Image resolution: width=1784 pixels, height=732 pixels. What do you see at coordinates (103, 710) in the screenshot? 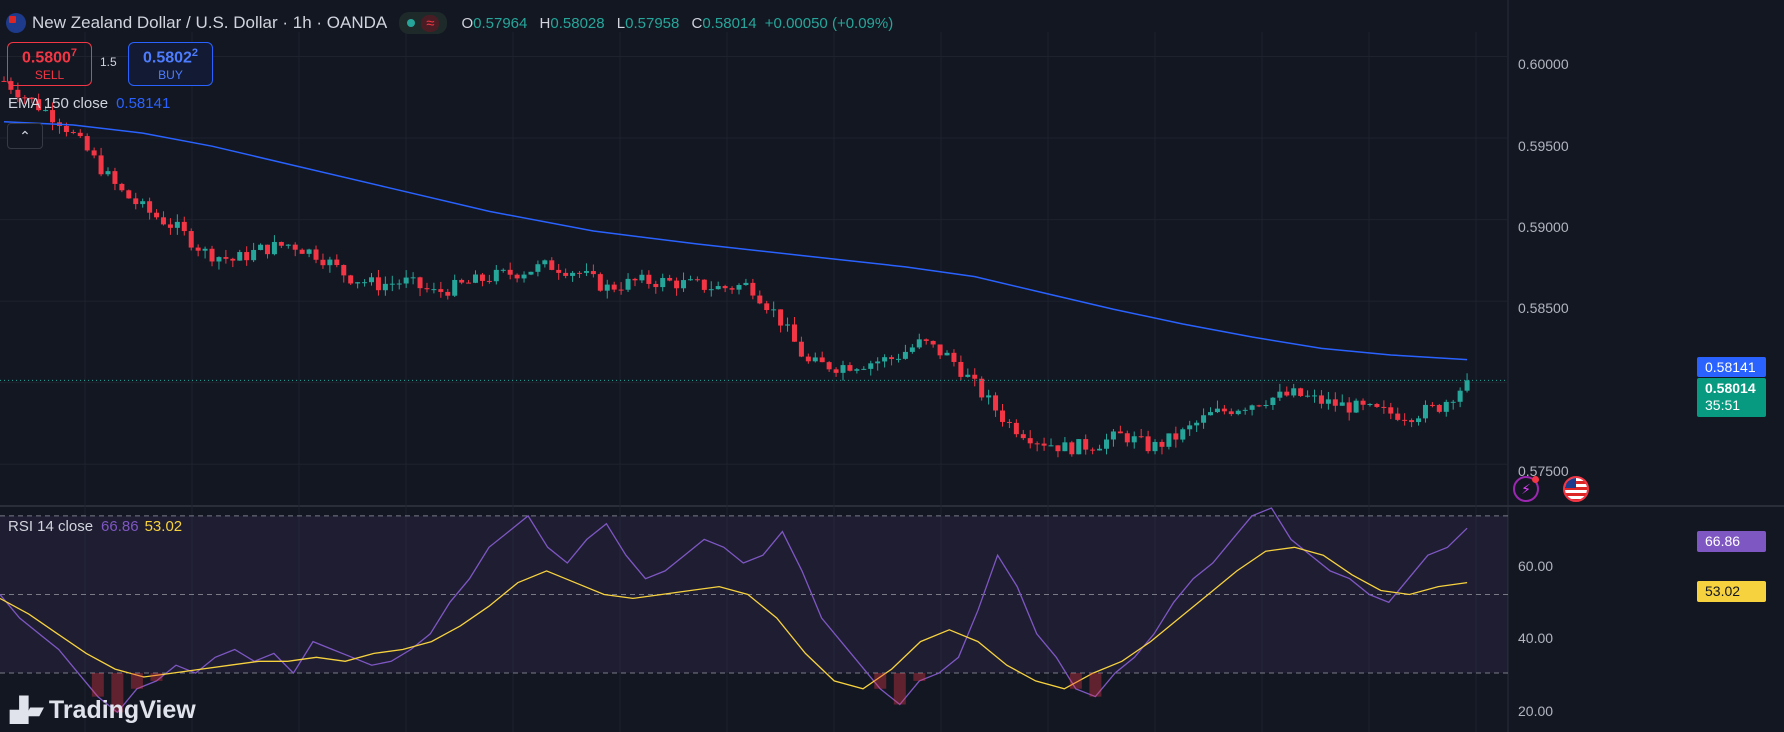
I see `tradingview-logo: ▟▰ TradingView` at bounding box center [103, 710].